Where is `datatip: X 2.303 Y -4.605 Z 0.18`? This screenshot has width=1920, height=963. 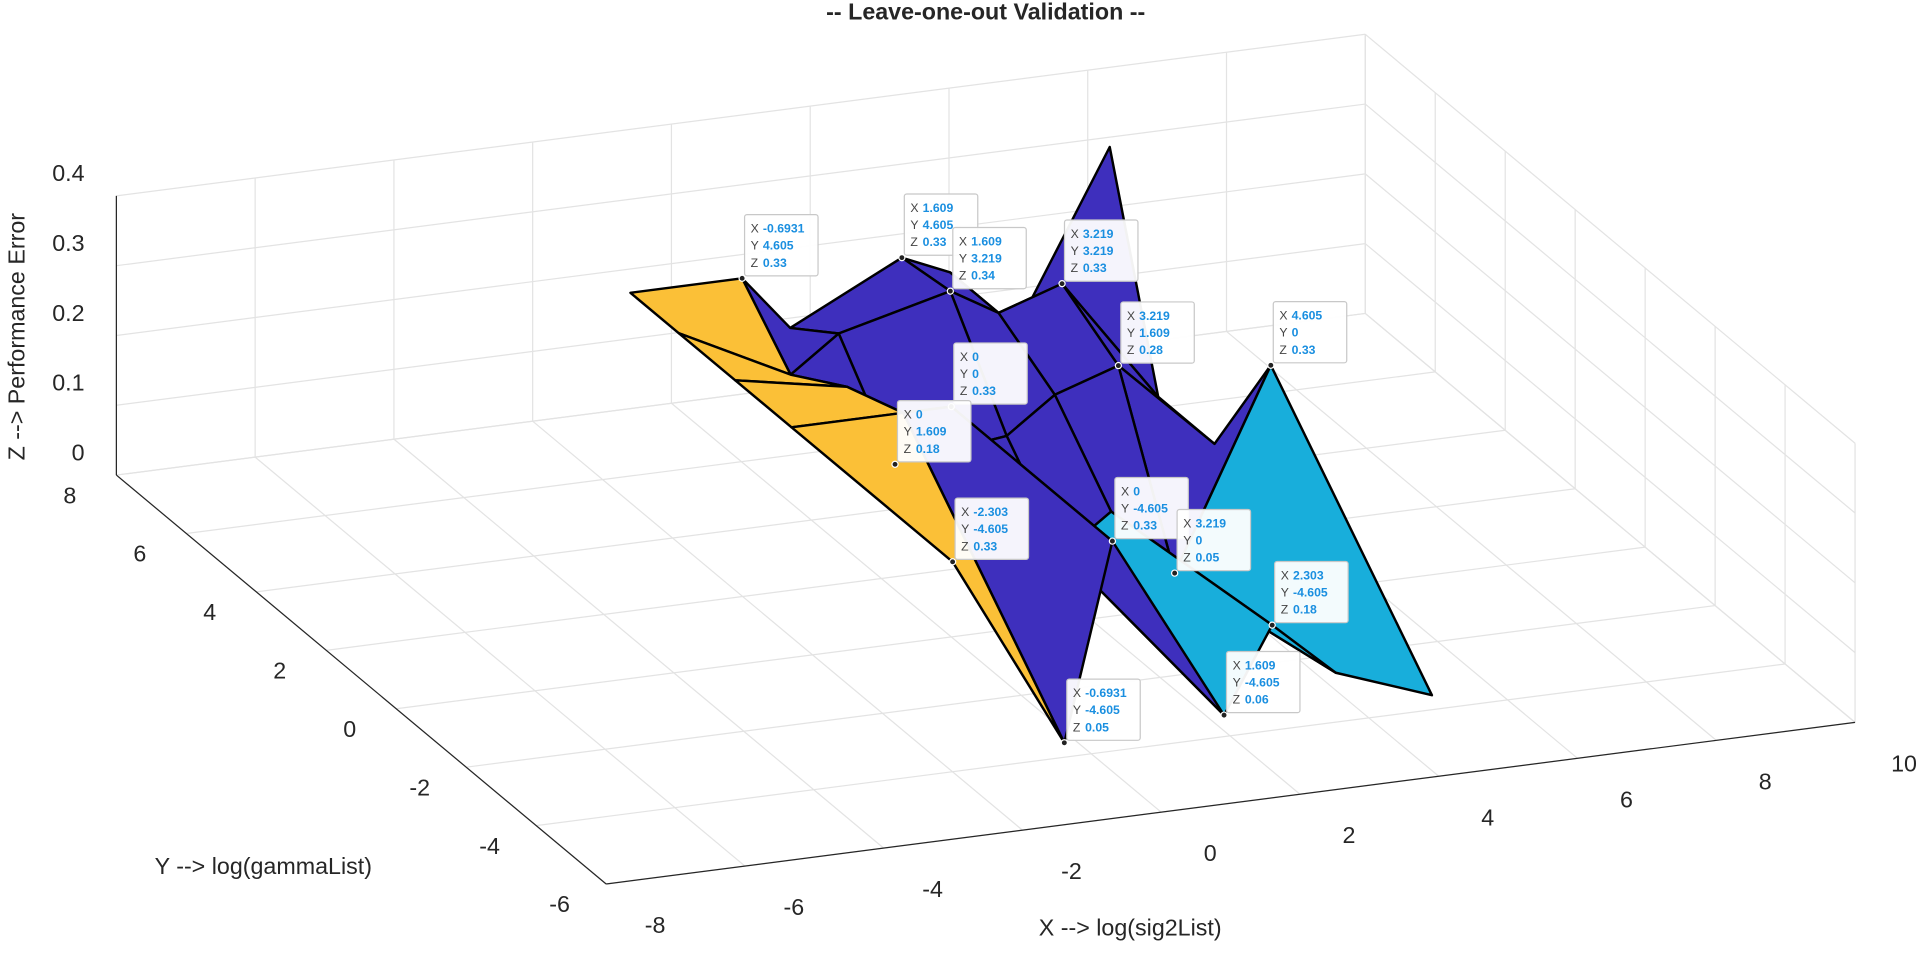
datatip: X 2.303 Y -4.605 Z 0.18 is located at coordinates (1308, 594).